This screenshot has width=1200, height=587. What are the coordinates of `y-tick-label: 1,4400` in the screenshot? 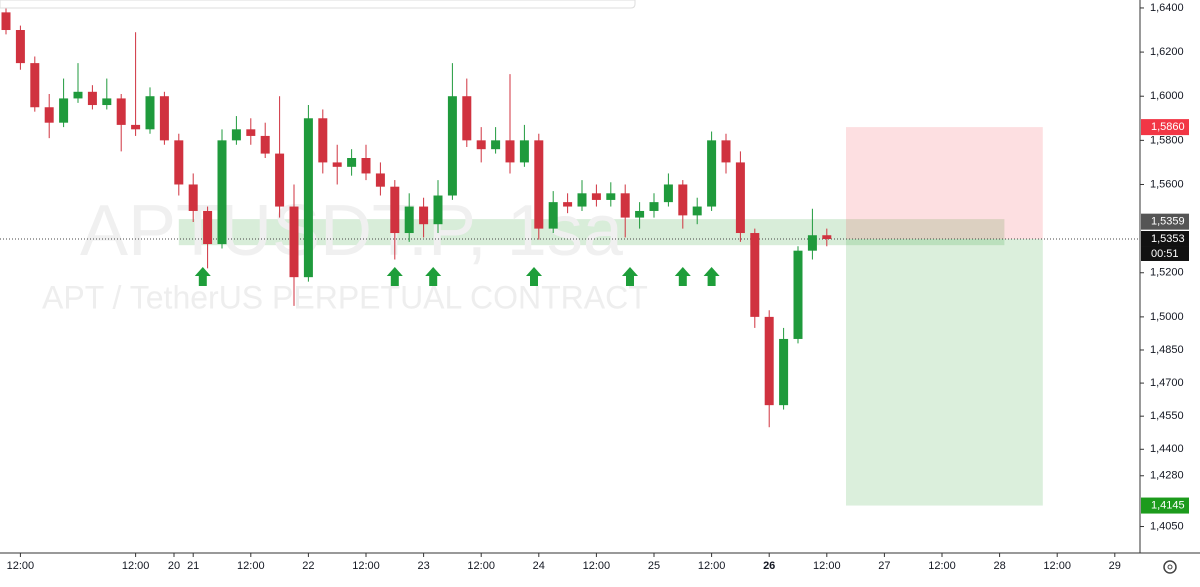 It's located at (1167, 449).